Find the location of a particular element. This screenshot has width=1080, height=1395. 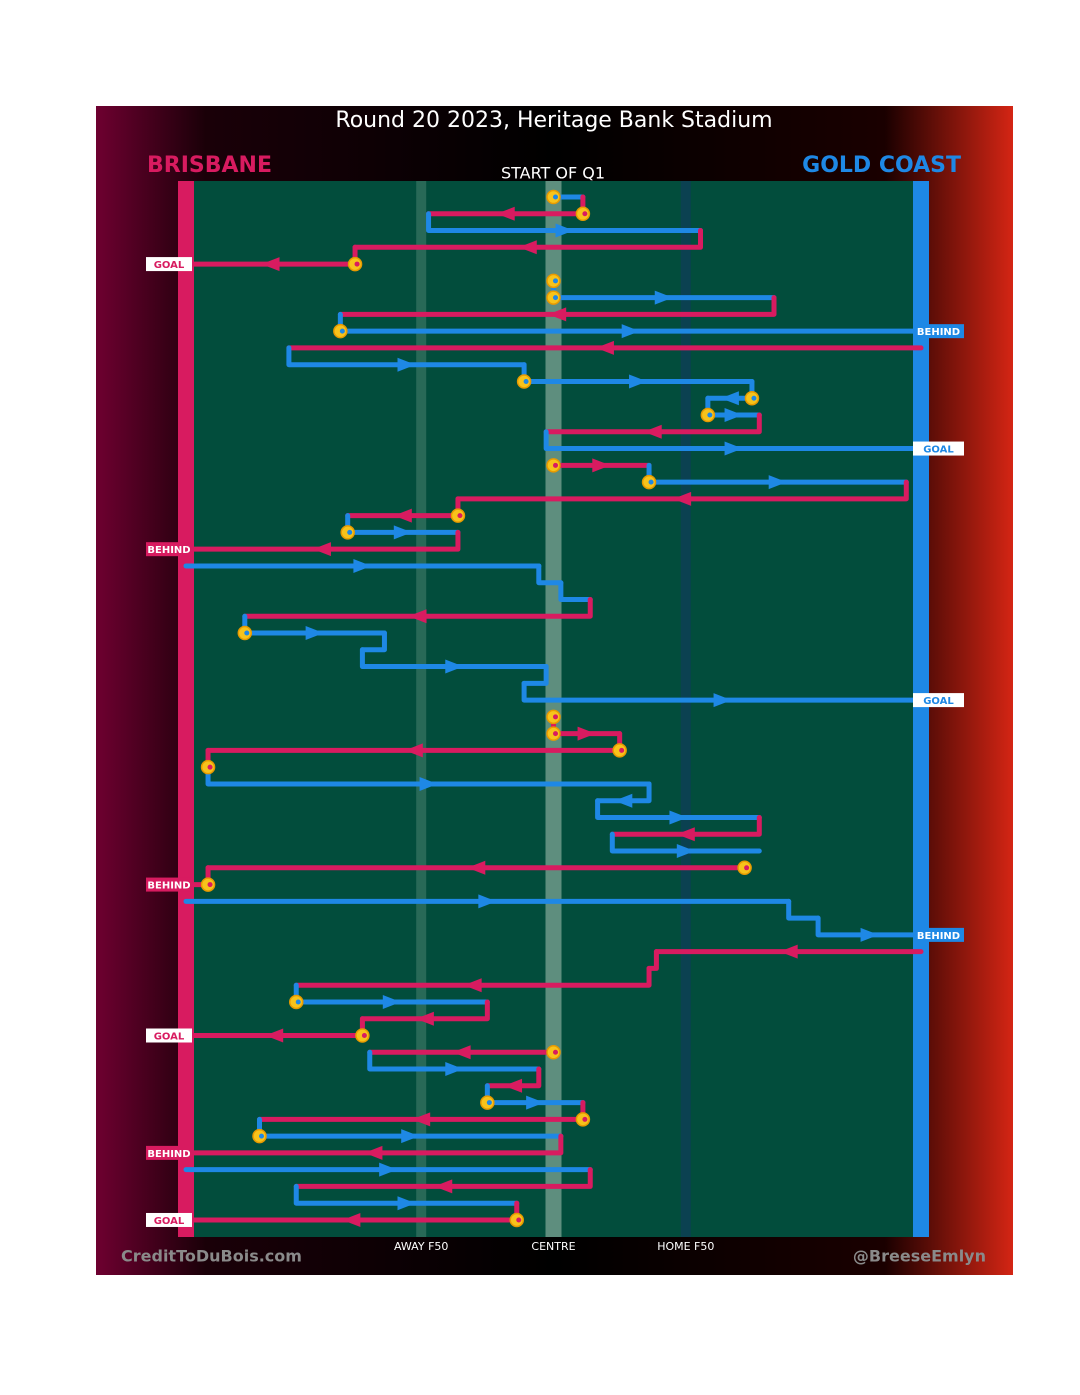

footer-handle: @BreeseEmlyn is located at coordinates (919, 1256).